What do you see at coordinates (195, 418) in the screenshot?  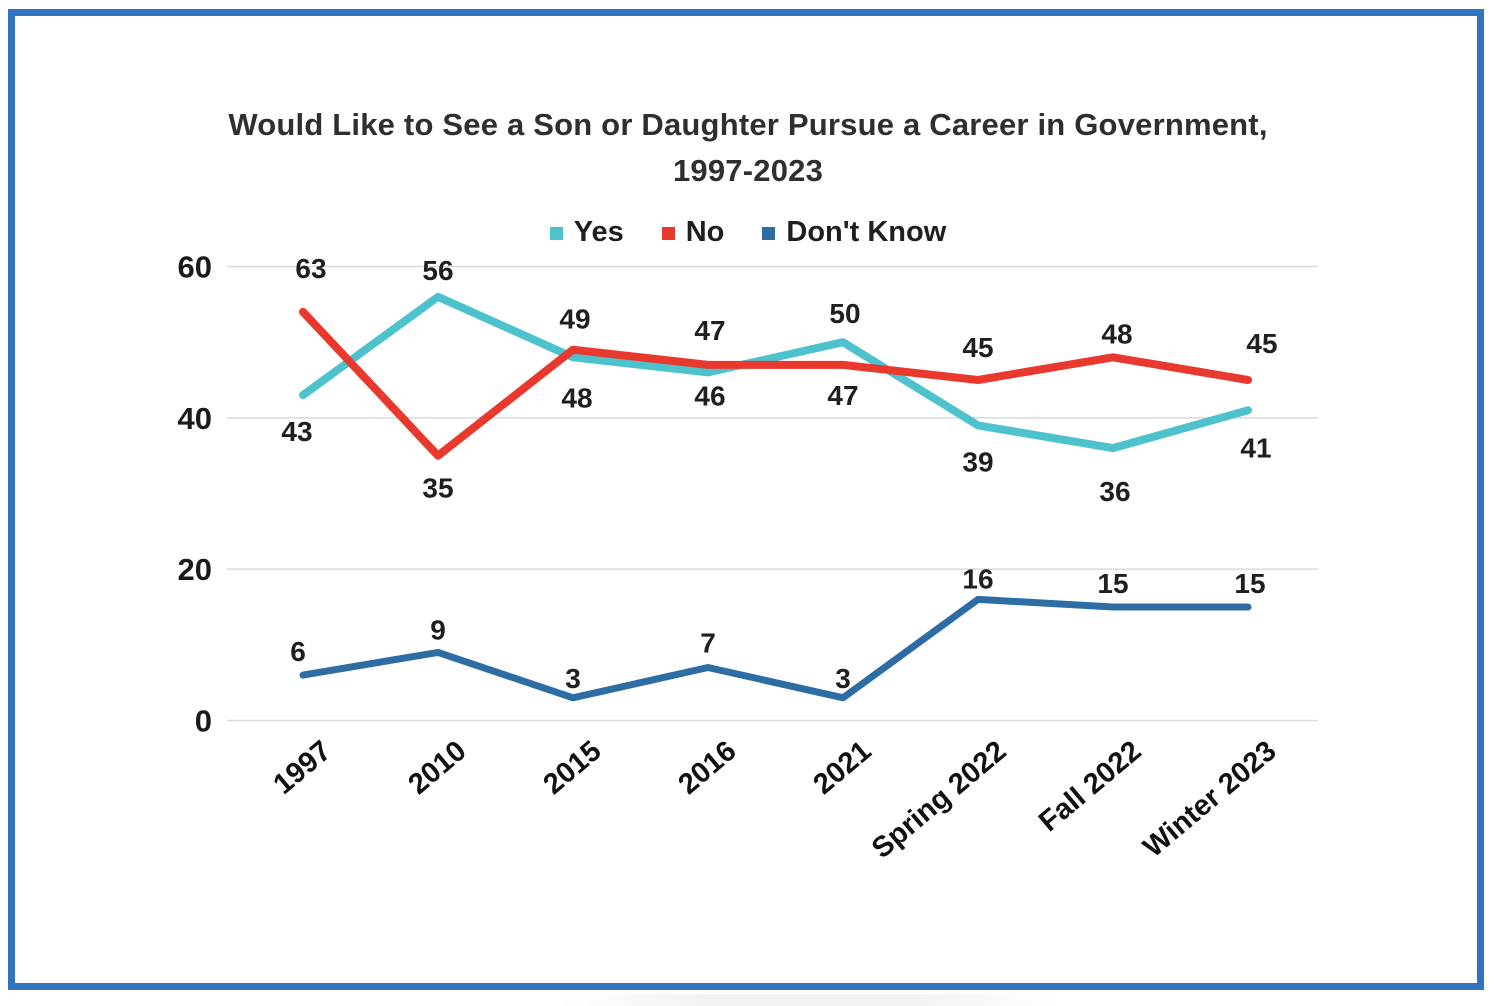 I see `y-tick-label: 40` at bounding box center [195, 418].